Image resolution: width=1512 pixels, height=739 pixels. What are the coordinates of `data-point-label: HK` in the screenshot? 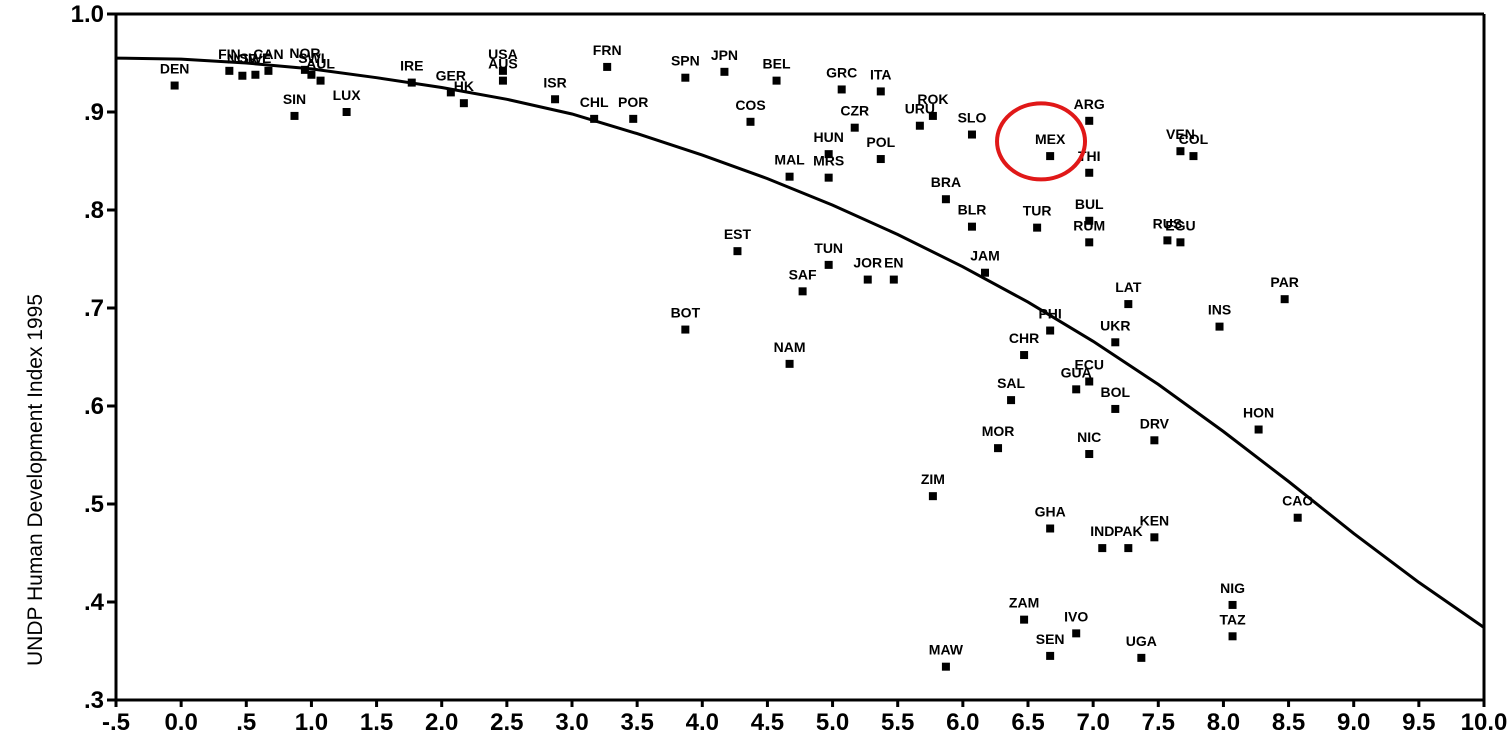 It's located at (464, 86).